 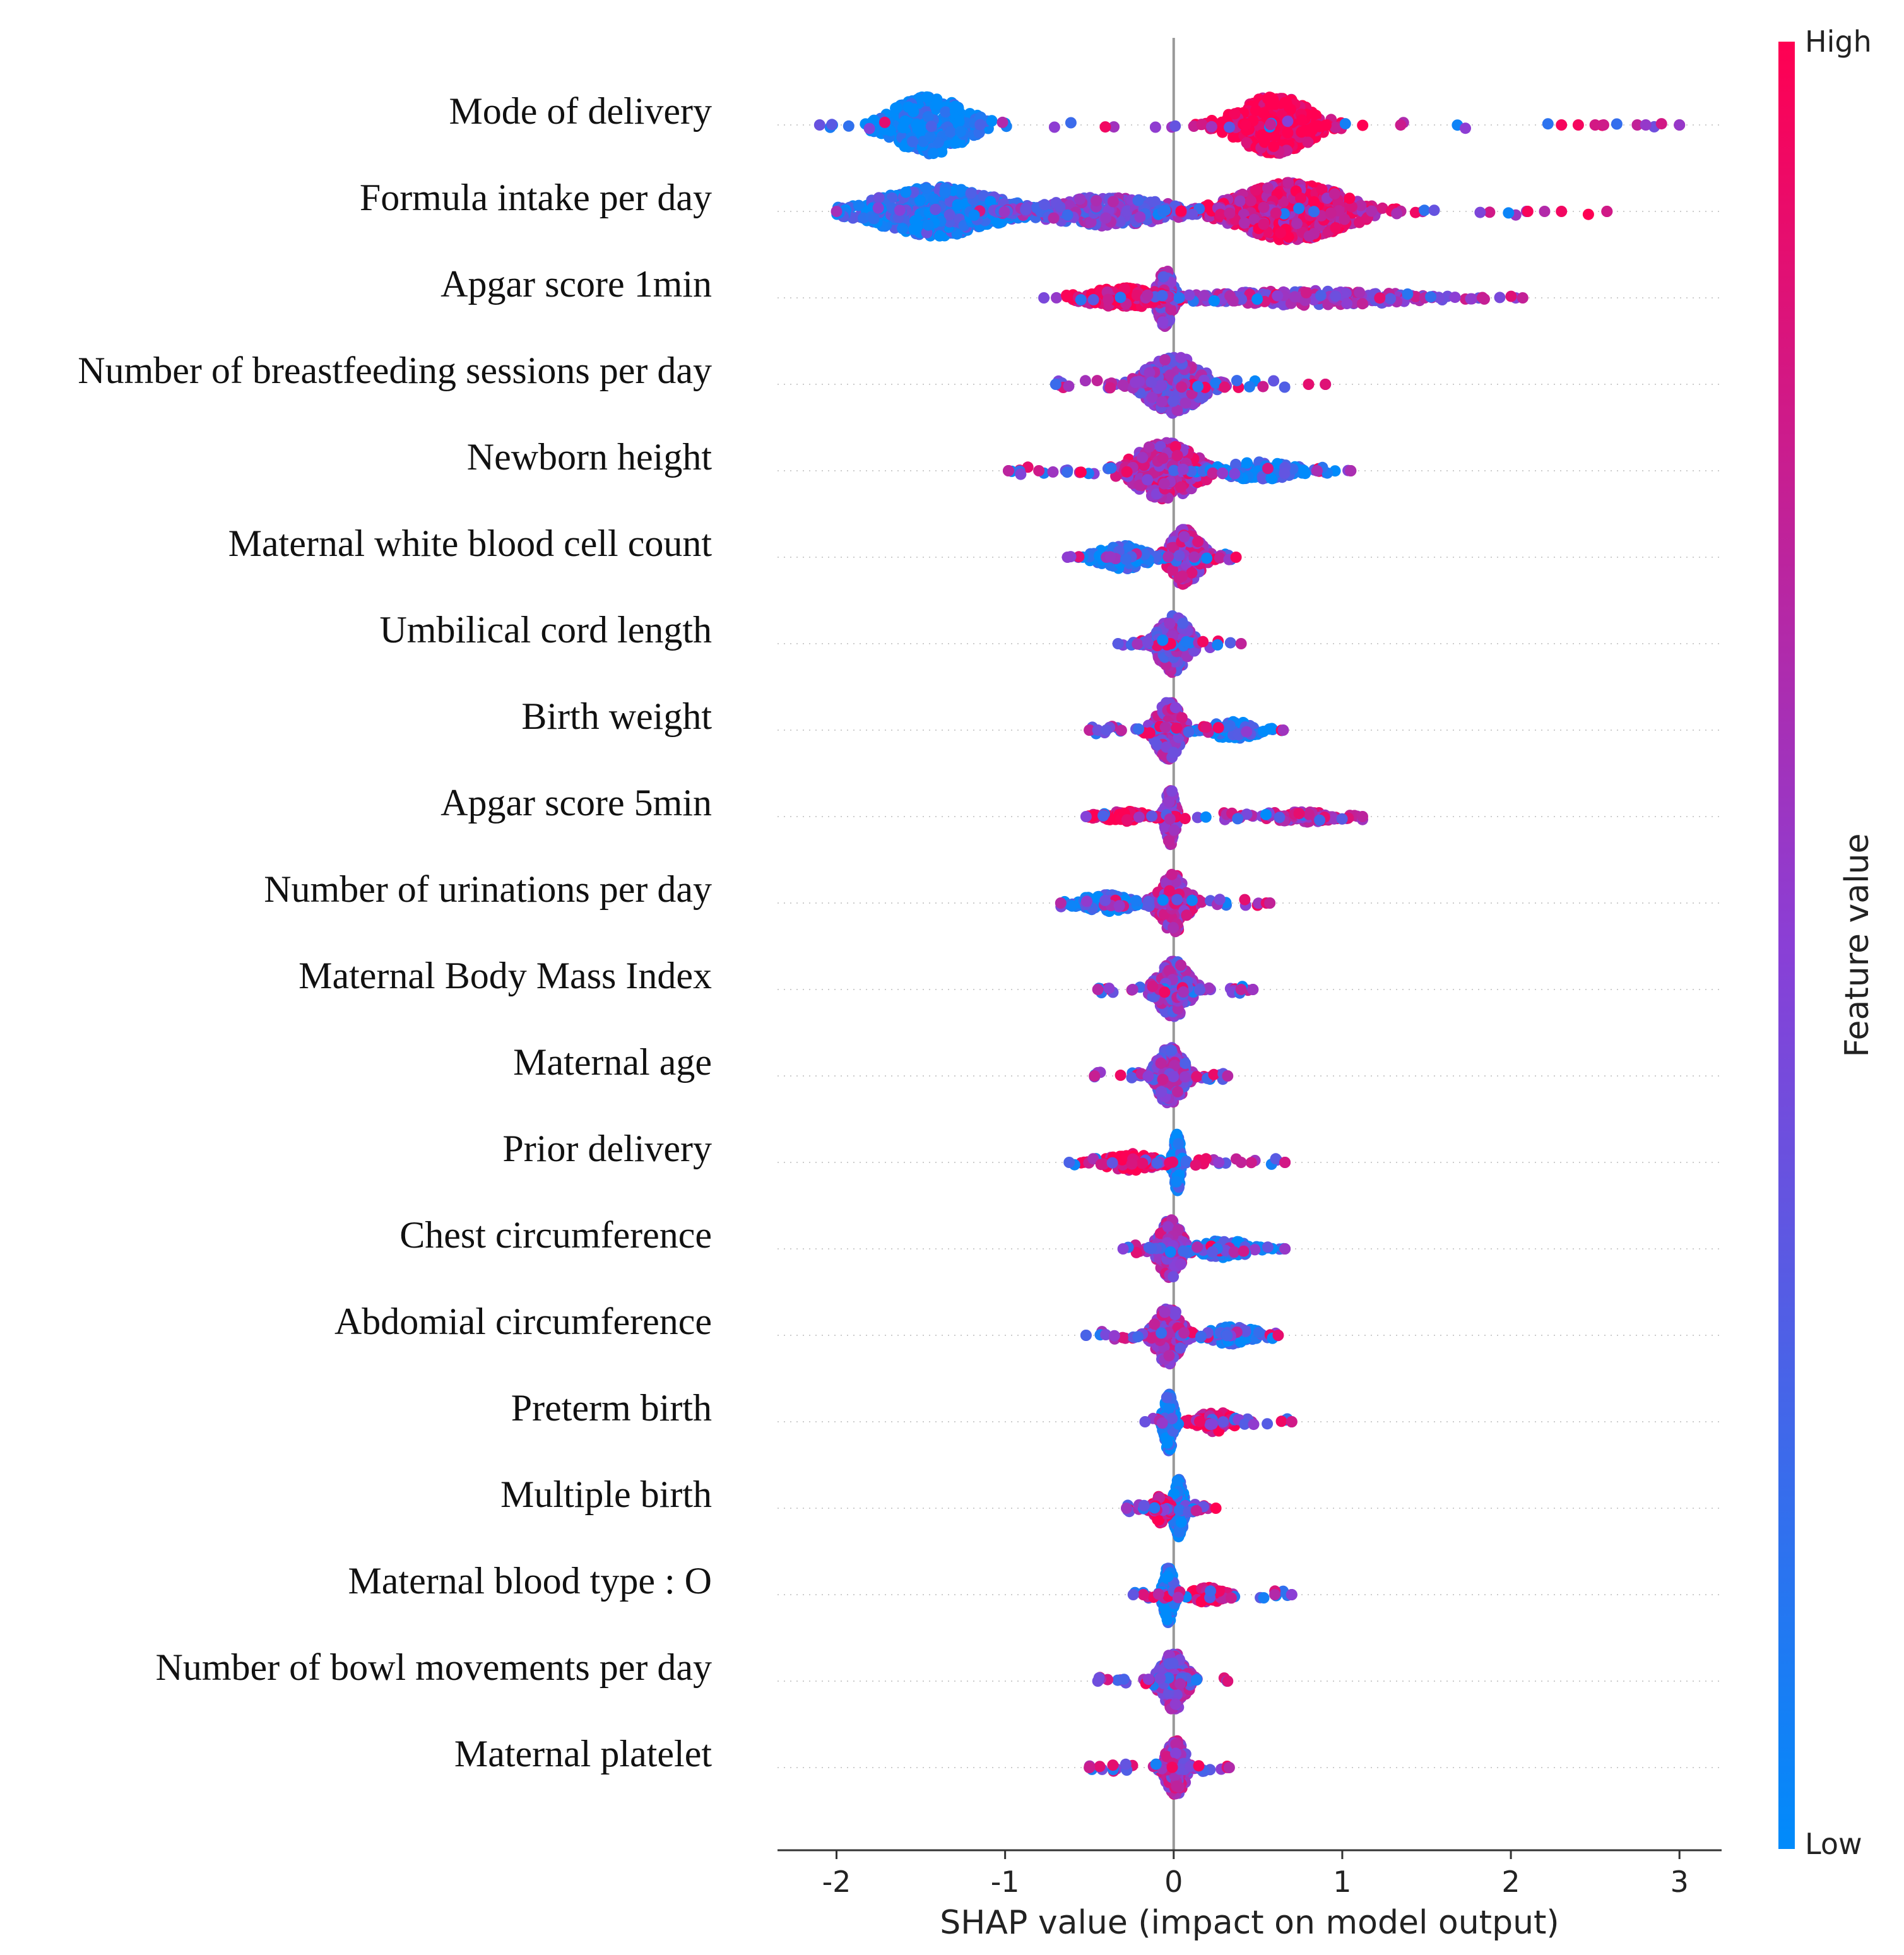 What do you see at coordinates (1222, 211) in the screenshot?
I see `points-formula-intake-per-day` at bounding box center [1222, 211].